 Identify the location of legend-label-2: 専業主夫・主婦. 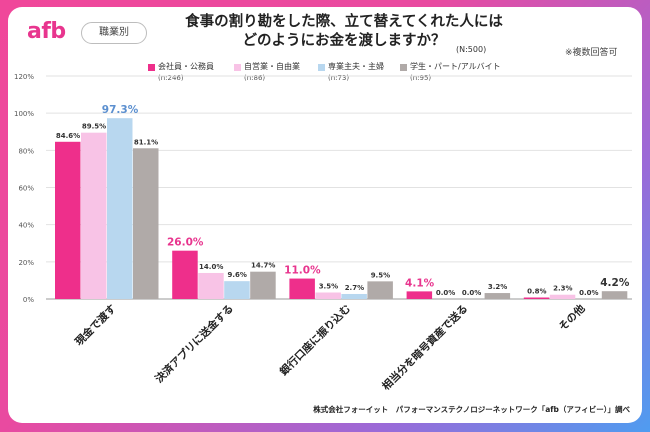
(356, 66).